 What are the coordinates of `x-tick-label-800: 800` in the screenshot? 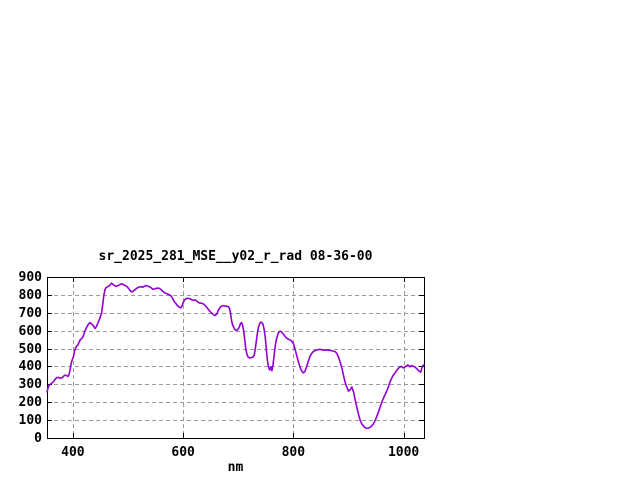 It's located at (293, 452).